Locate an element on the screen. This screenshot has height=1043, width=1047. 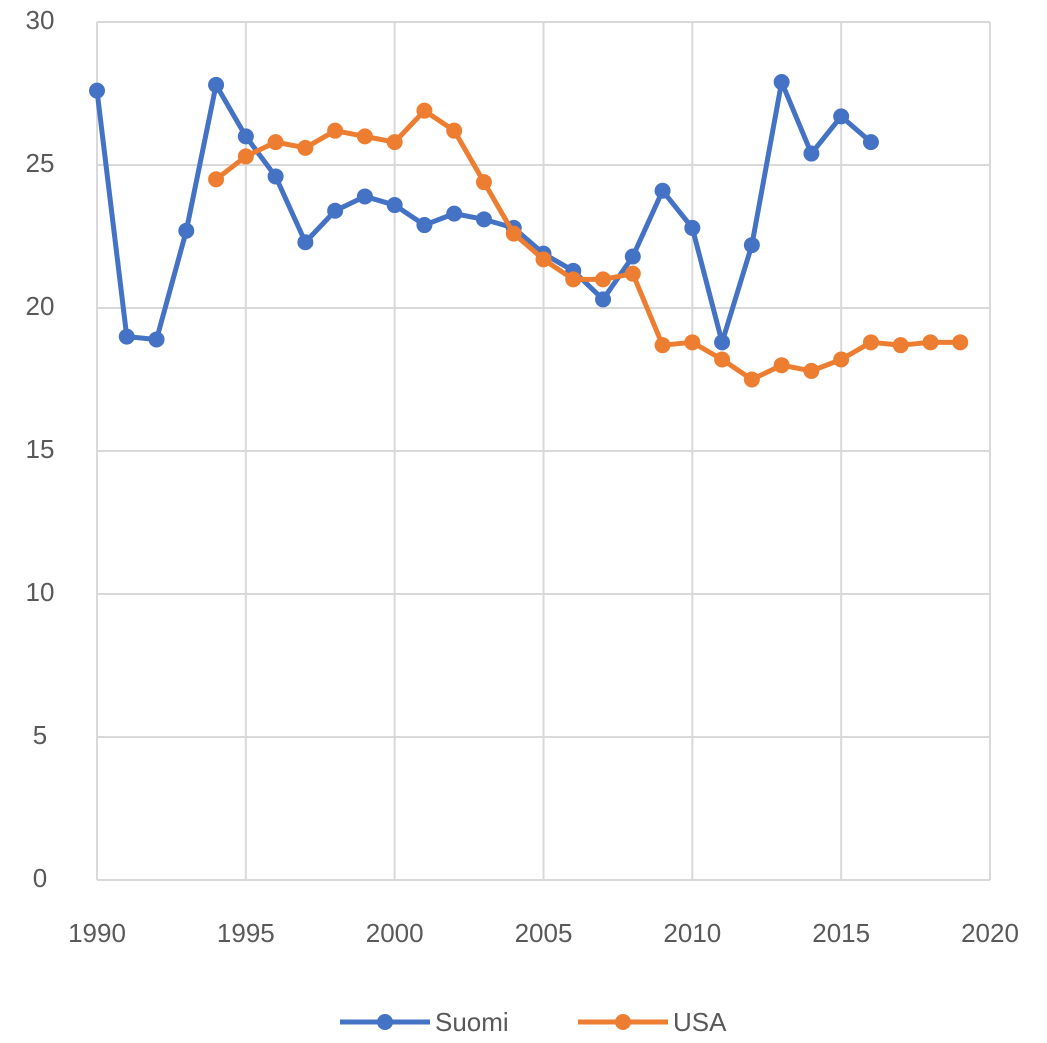
x-tick-label: 2000 is located at coordinates (395, 933).